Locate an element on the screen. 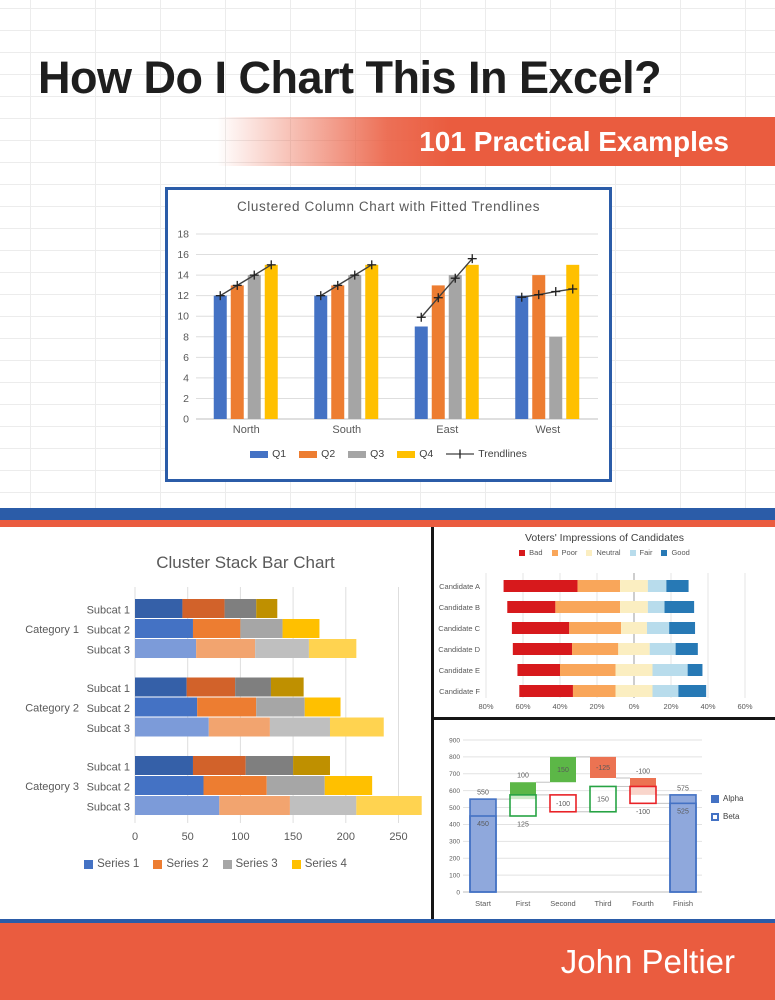 The image size is (775, 1000). subcategory-label: Subcat 1 is located at coordinates (108, 689).